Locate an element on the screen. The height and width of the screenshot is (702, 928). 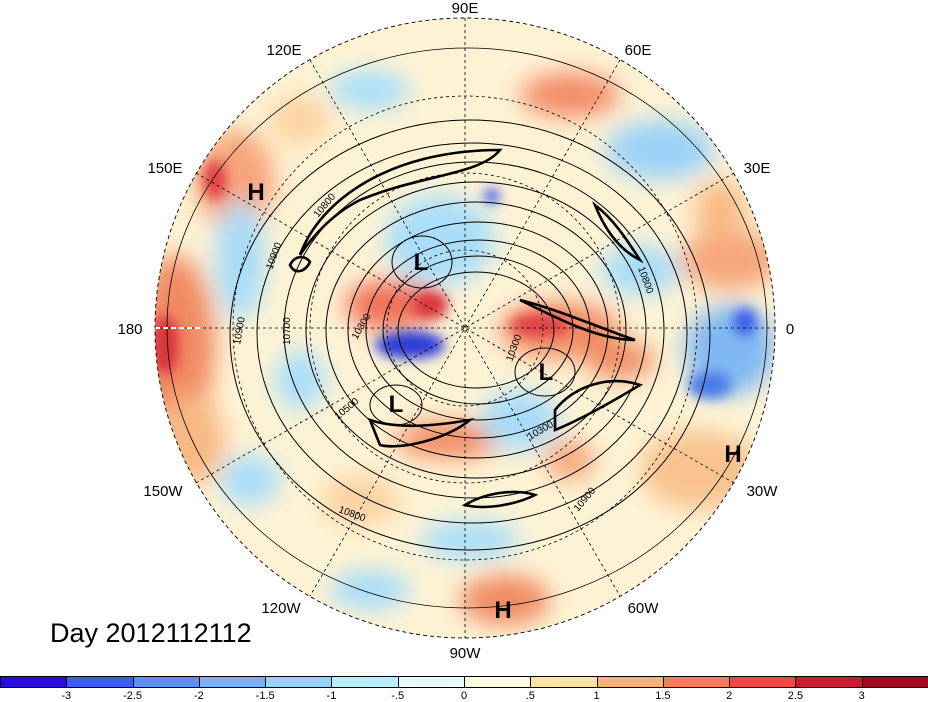
colorbar-tick-label: -.5 is located at coordinates (398, 696).